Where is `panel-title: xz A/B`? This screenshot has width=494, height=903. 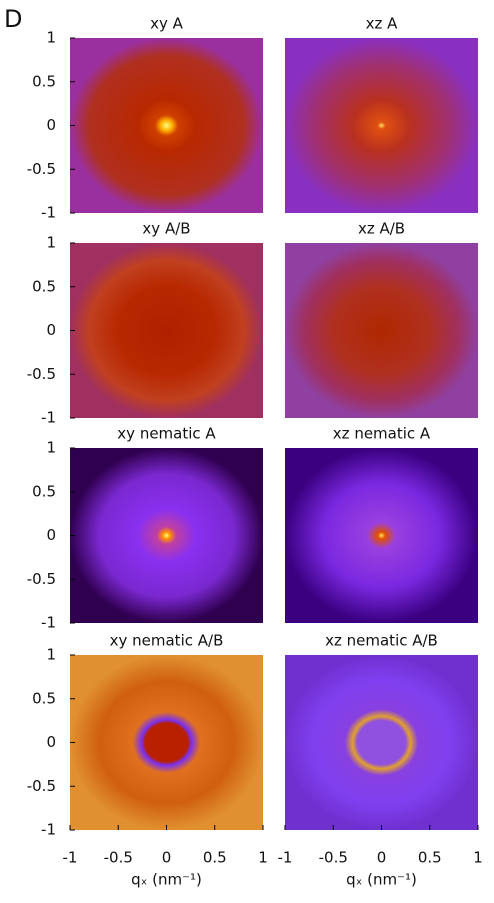
panel-title: xz A/B is located at coordinates (381, 229).